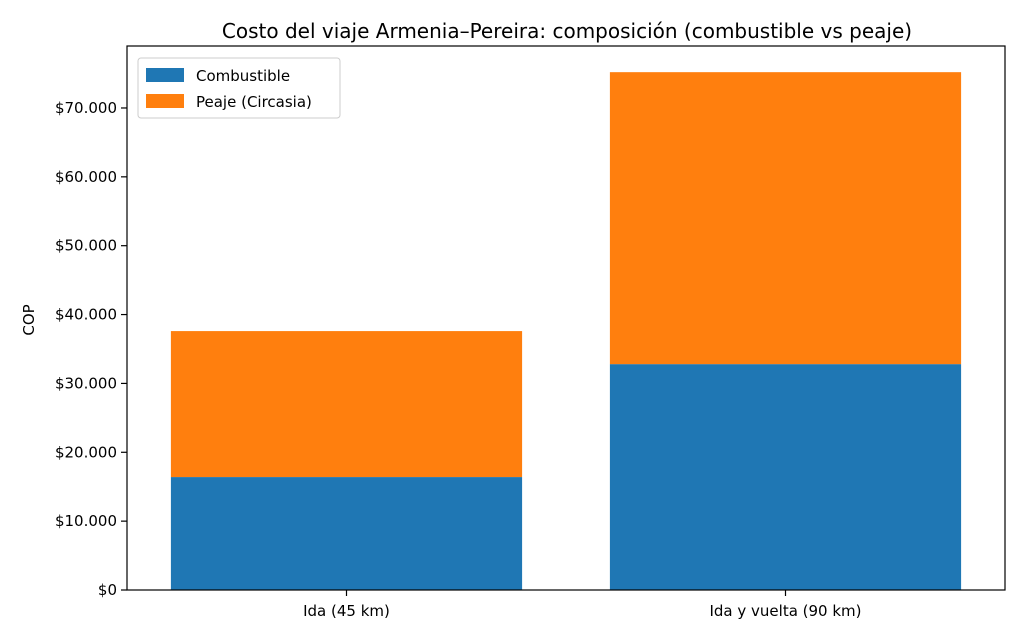  What do you see at coordinates (243, 76) in the screenshot?
I see `legend-label: Combustible` at bounding box center [243, 76].